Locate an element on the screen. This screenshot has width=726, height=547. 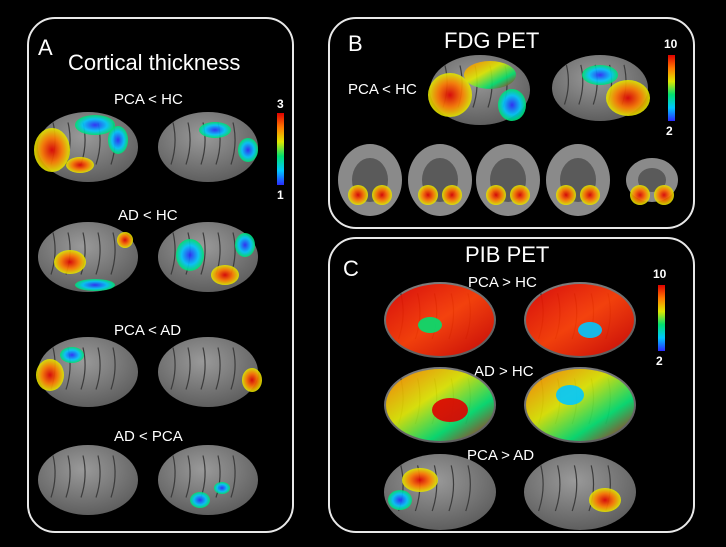
panel-b-label: PCA < HC is located at coordinates (382, 89).